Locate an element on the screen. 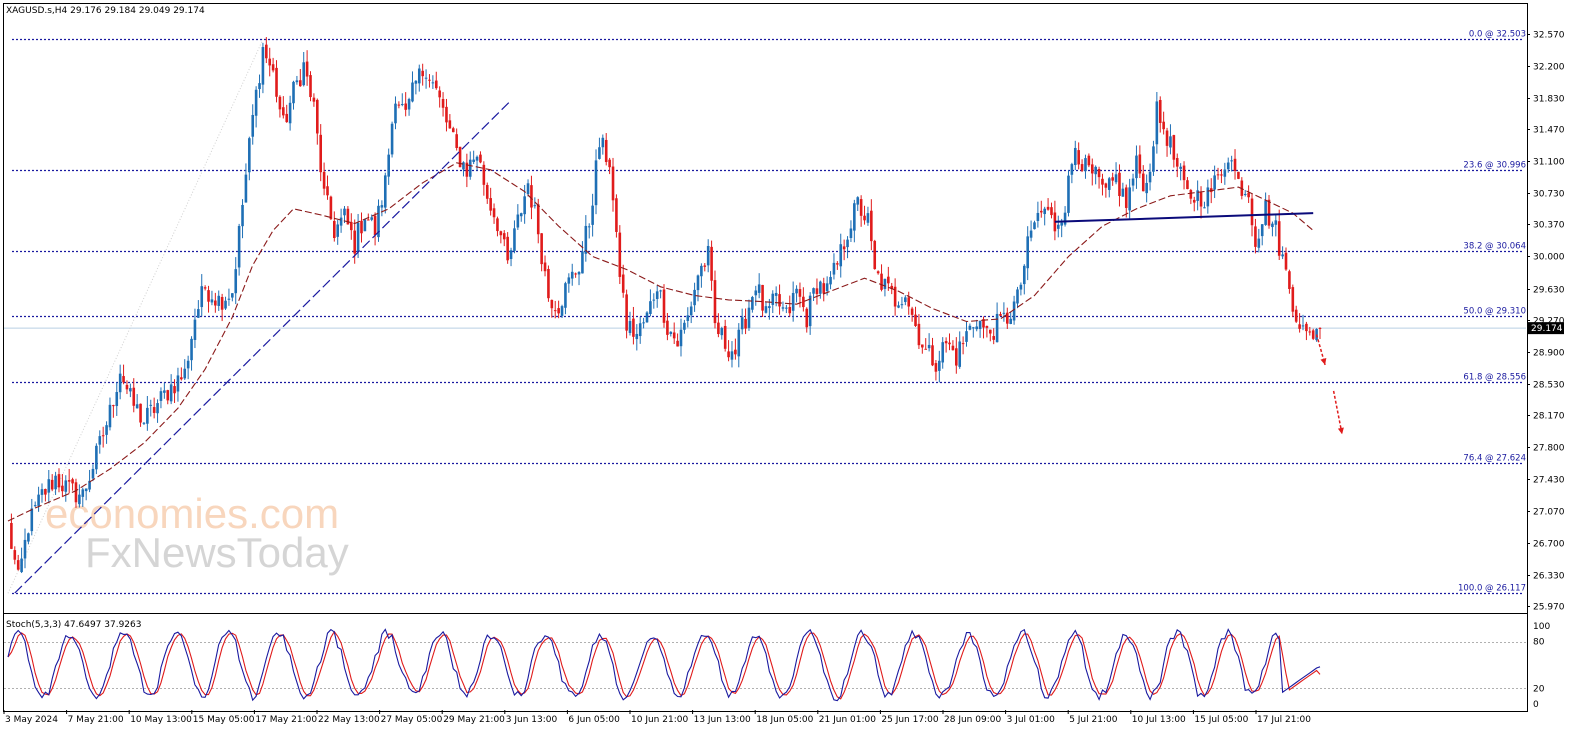  arrow-head is located at coordinates (1340, 431).